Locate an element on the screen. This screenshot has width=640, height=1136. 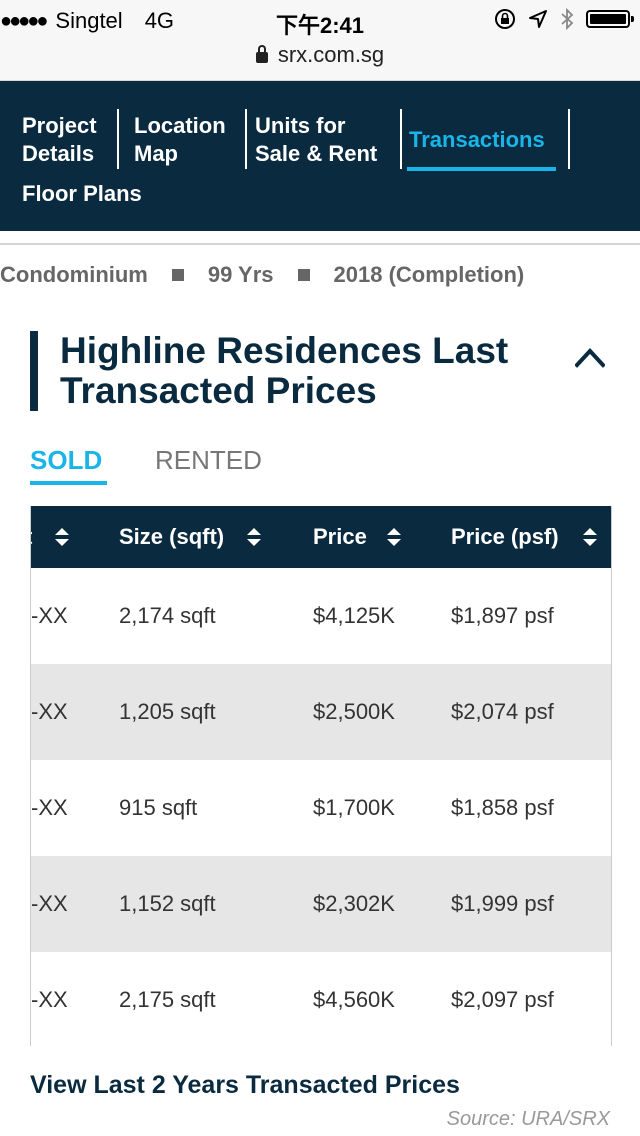
nav-transactions: Transactions is located at coordinates (477, 140).